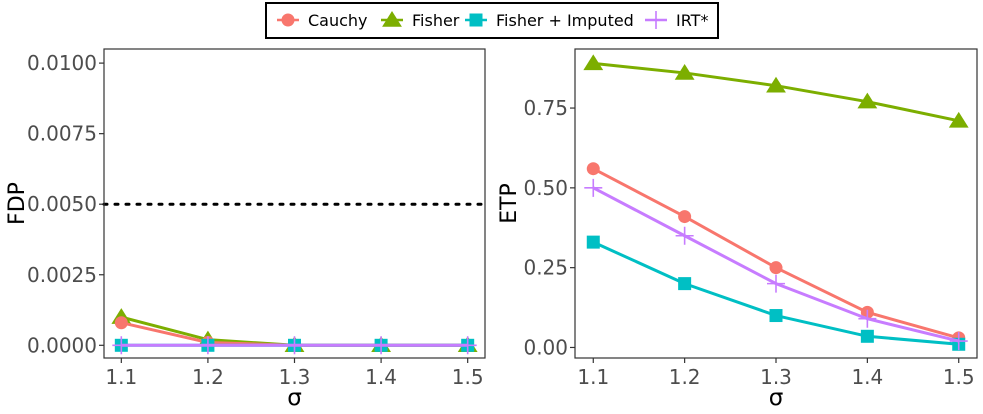 The image size is (983, 414). Describe the element at coordinates (17, 203) in the screenshot. I see `y-axis-title: FDP` at that location.